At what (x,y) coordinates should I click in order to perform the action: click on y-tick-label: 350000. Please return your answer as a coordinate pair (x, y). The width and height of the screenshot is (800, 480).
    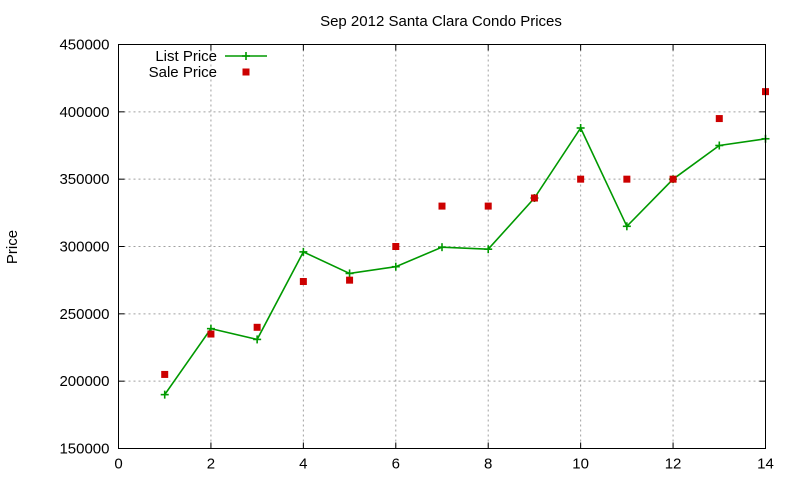
    Looking at the image, I should click on (84, 179).